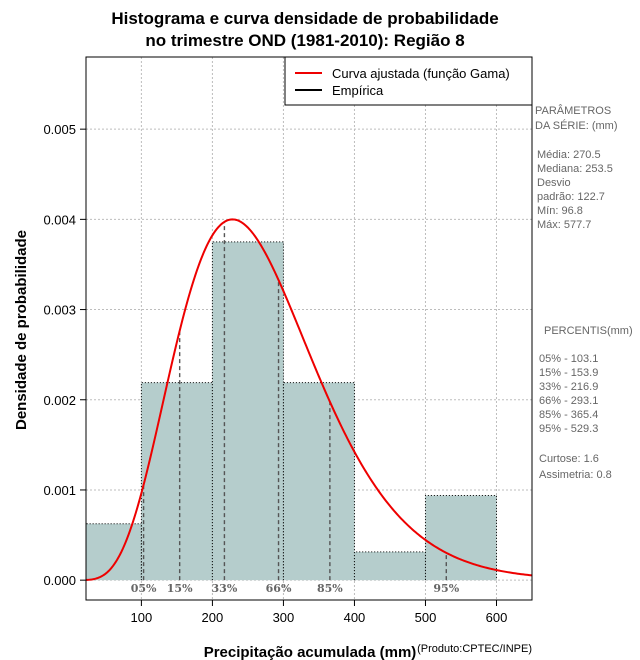 The image size is (640, 660). I want to click on percentile-label: 15%, so click(180, 588).